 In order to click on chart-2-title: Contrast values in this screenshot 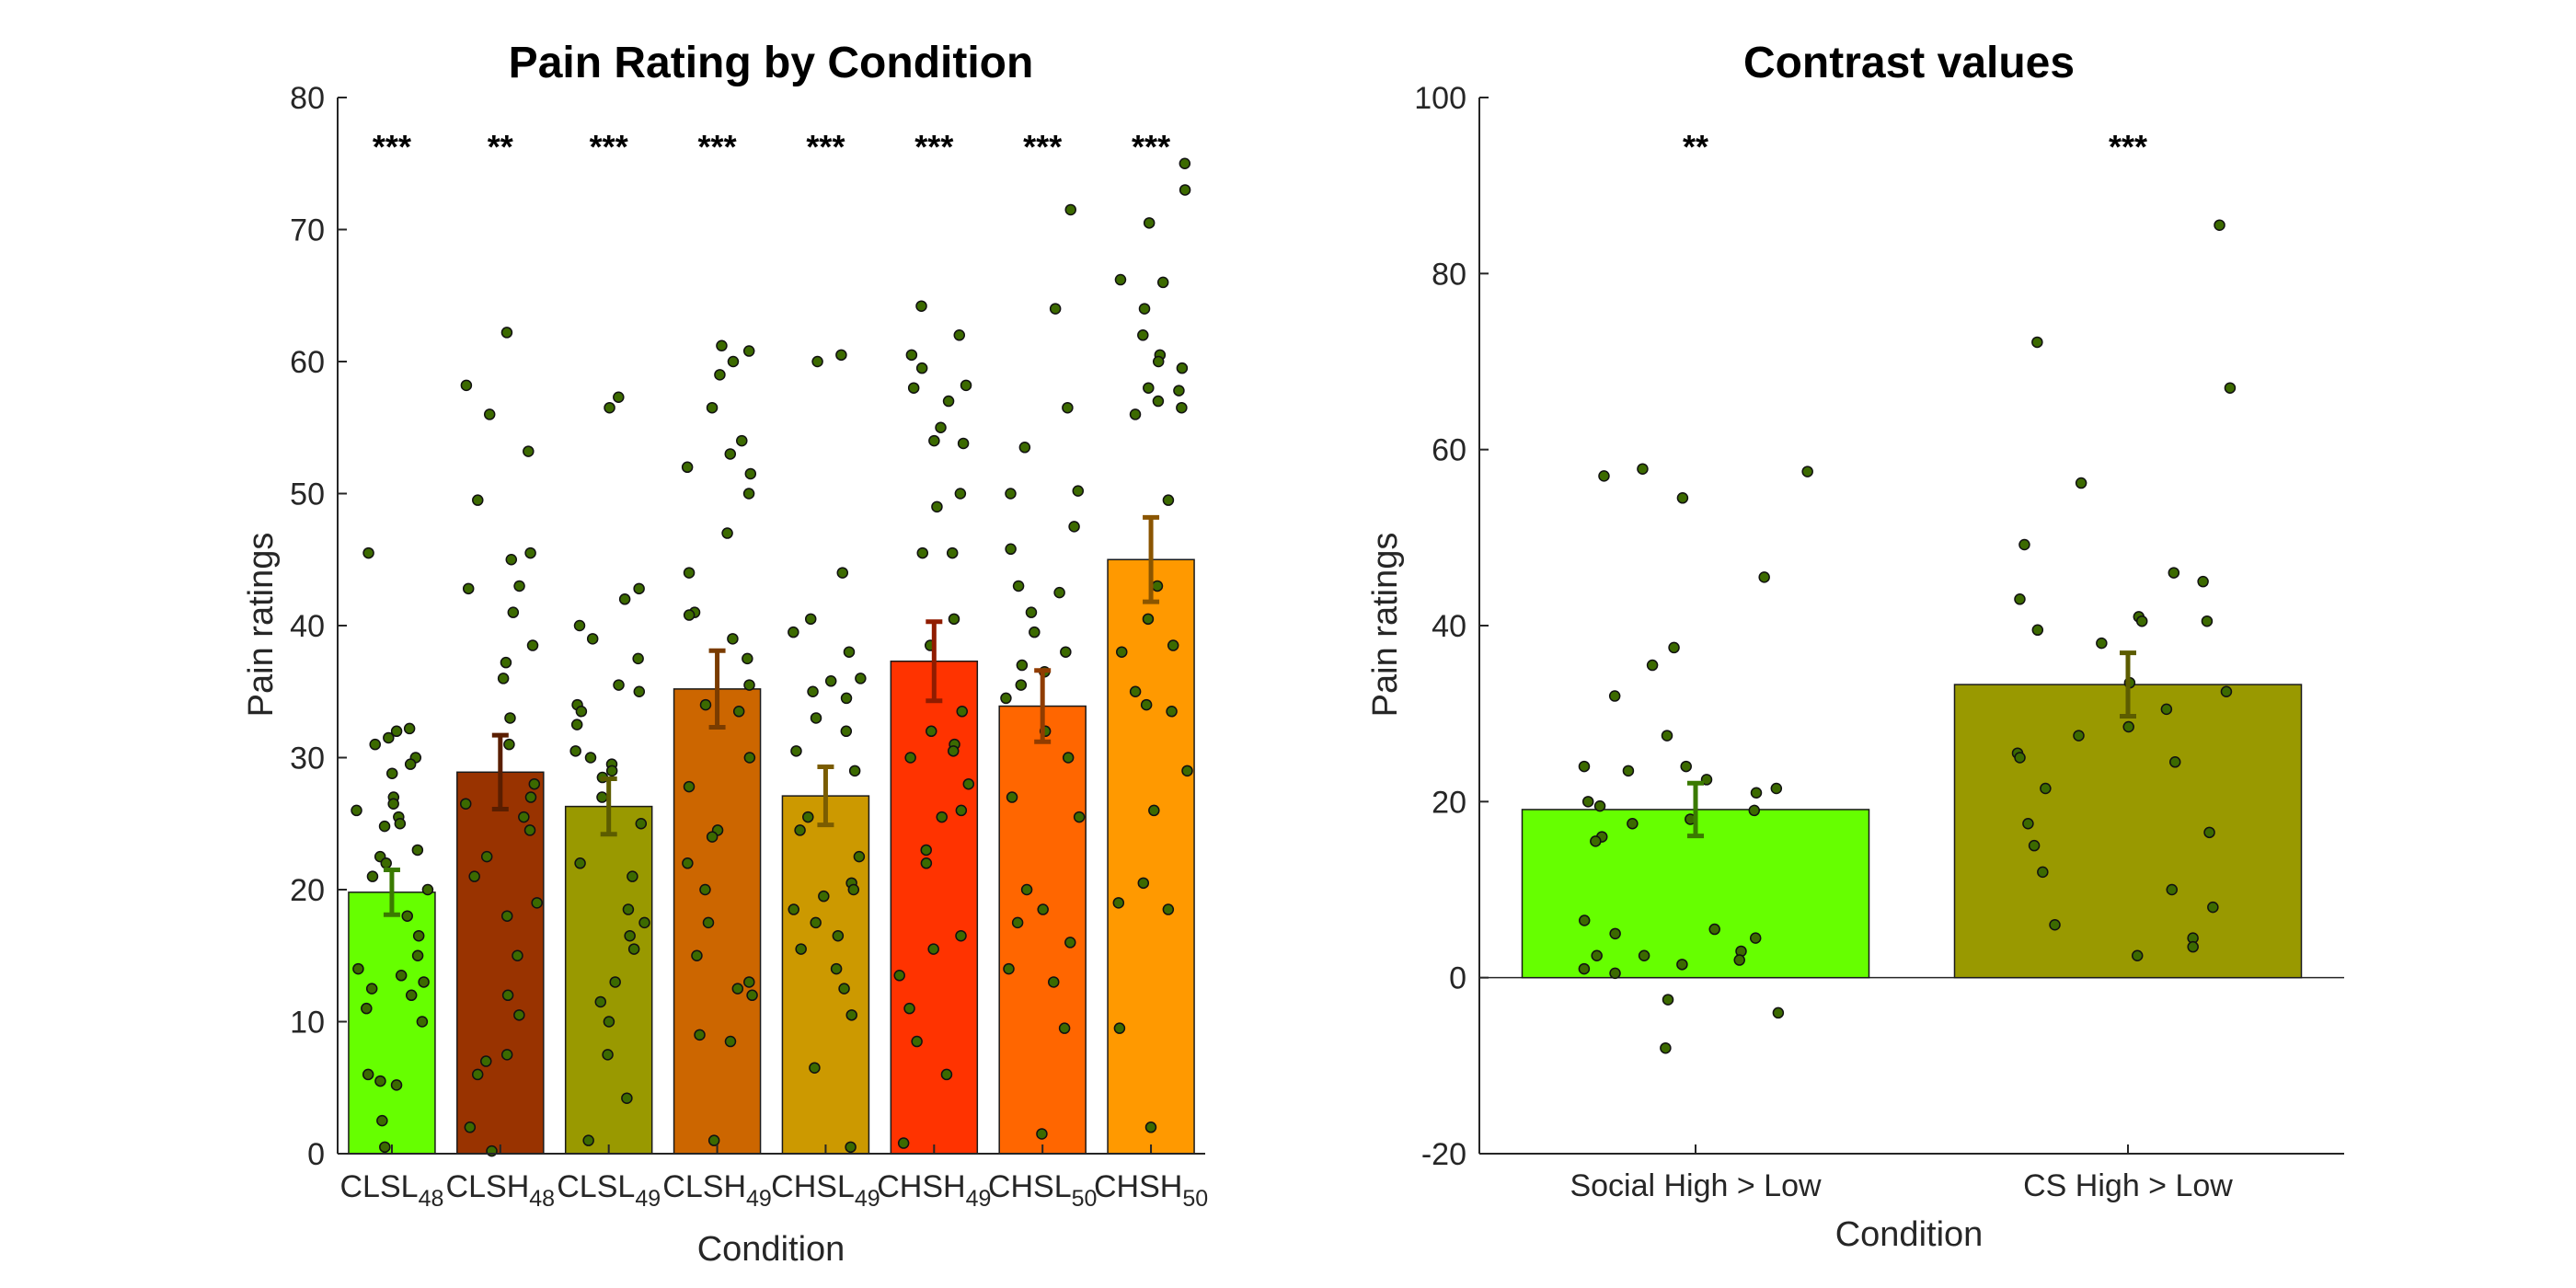, I will do `click(1909, 63)`.